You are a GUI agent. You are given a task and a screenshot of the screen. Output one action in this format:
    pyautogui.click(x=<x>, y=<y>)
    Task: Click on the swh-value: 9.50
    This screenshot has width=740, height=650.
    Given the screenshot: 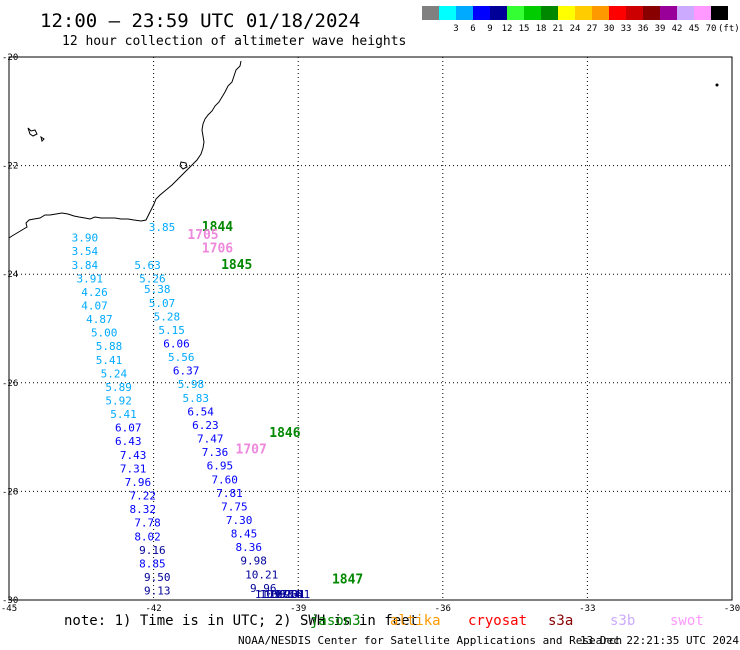 What is the action you would take?
    pyautogui.click(x=157, y=577)
    